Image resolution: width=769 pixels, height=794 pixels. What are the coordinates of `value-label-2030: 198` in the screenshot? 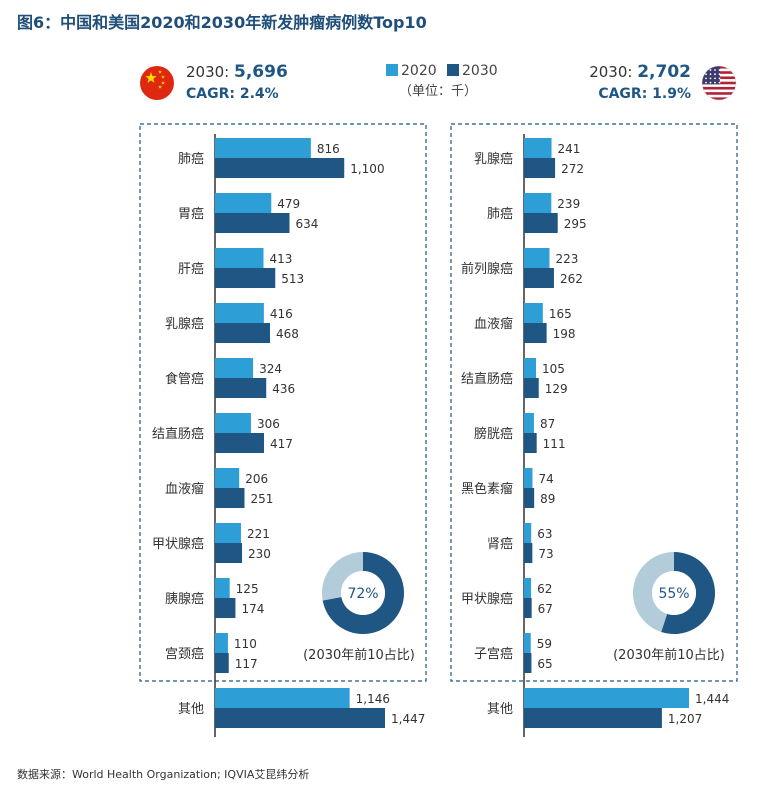 It's located at (564, 334).